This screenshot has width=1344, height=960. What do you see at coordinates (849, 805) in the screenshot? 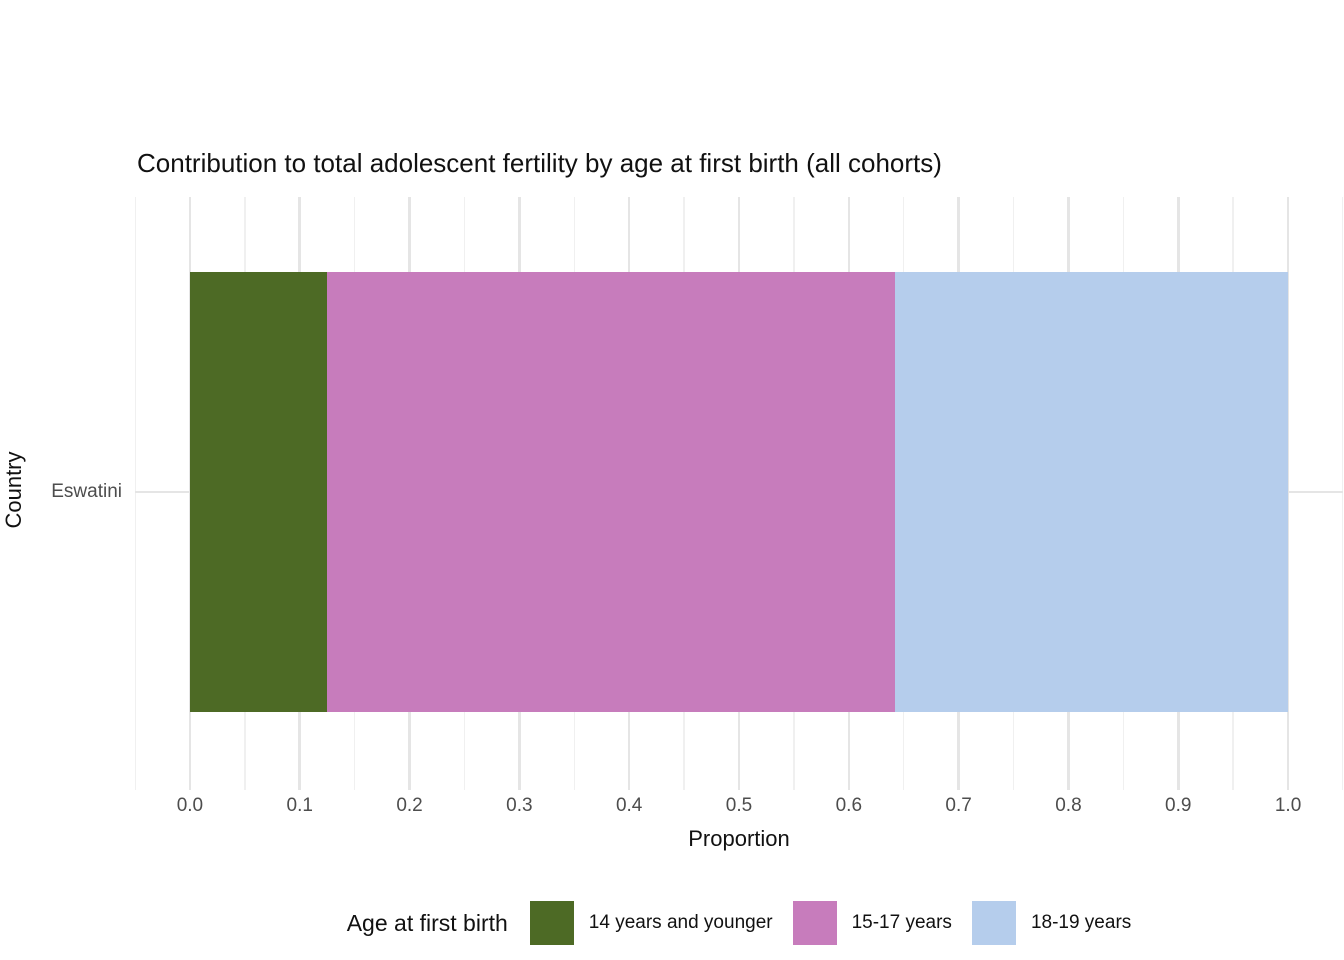
I see `x-tick-label: 0.6` at bounding box center [849, 805].